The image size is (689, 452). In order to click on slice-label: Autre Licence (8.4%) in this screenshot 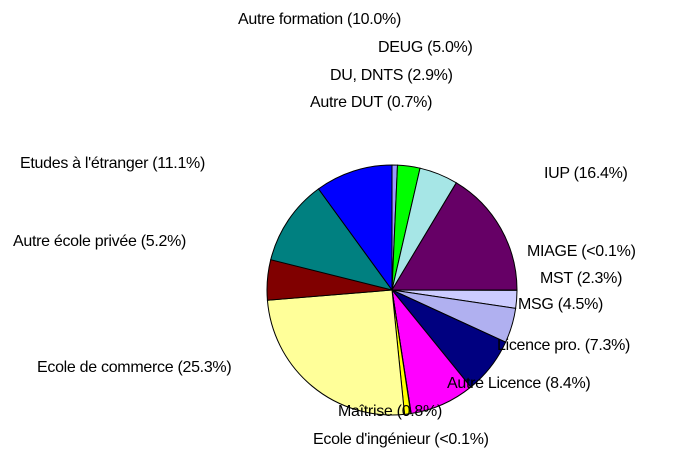, I will do `click(518, 383)`.